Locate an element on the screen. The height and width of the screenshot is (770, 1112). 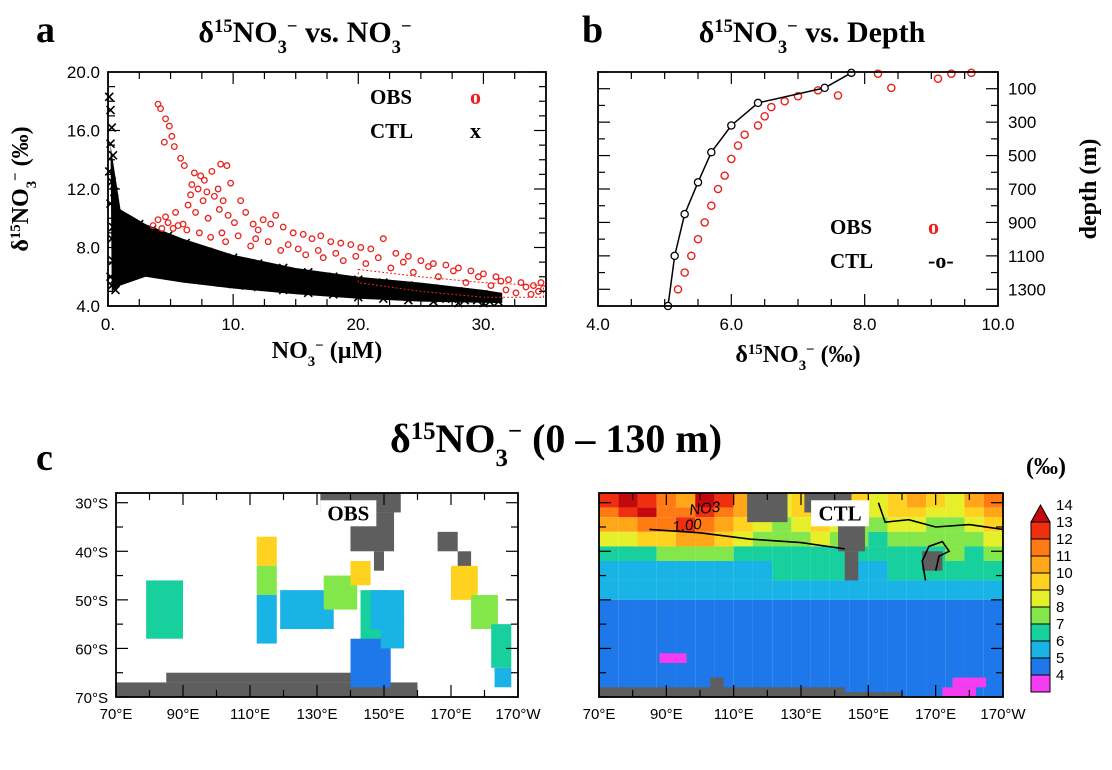
lon-tick-label: 110°E is located at coordinates (250, 714).